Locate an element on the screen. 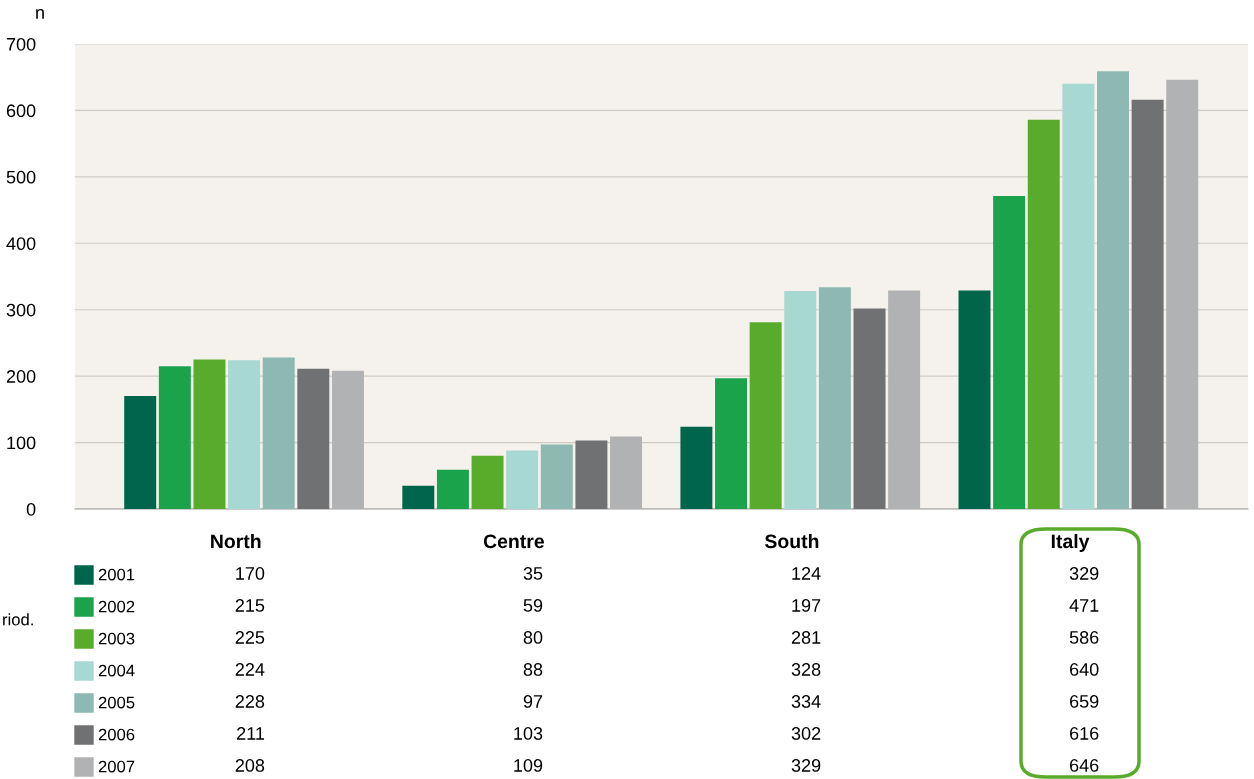 The height and width of the screenshot is (779, 1254). data-label: 97 is located at coordinates (533, 701).